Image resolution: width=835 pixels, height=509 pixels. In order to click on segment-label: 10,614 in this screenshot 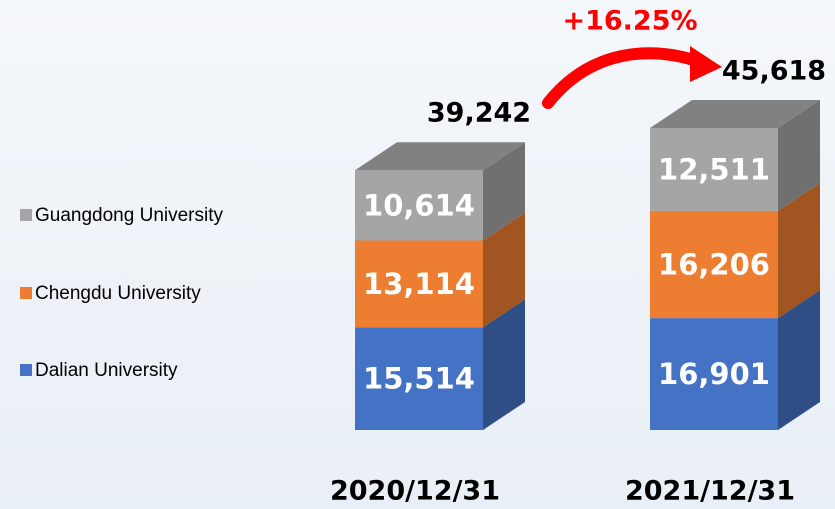, I will do `click(419, 205)`.